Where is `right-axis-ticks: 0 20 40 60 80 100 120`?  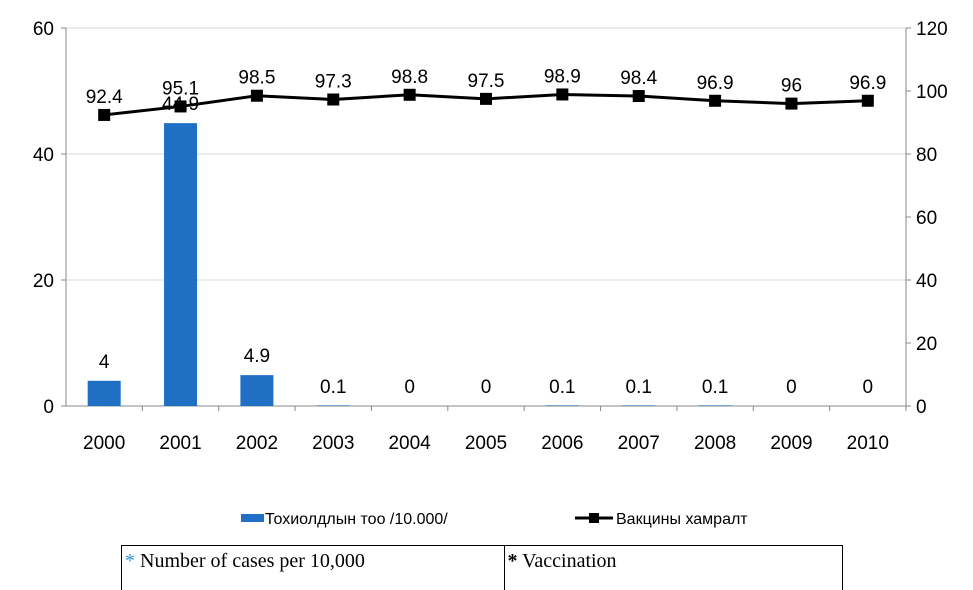 right-axis-ticks: 0 20 40 60 80 100 120 is located at coordinates (927, 218).